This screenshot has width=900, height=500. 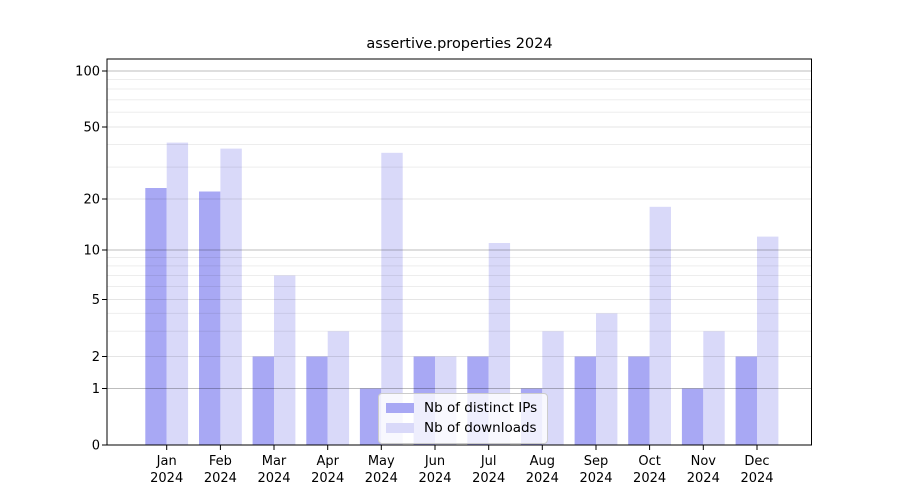 What do you see at coordinates (607, 379) in the screenshot?
I see `bar-downloads-sep` at bounding box center [607, 379].